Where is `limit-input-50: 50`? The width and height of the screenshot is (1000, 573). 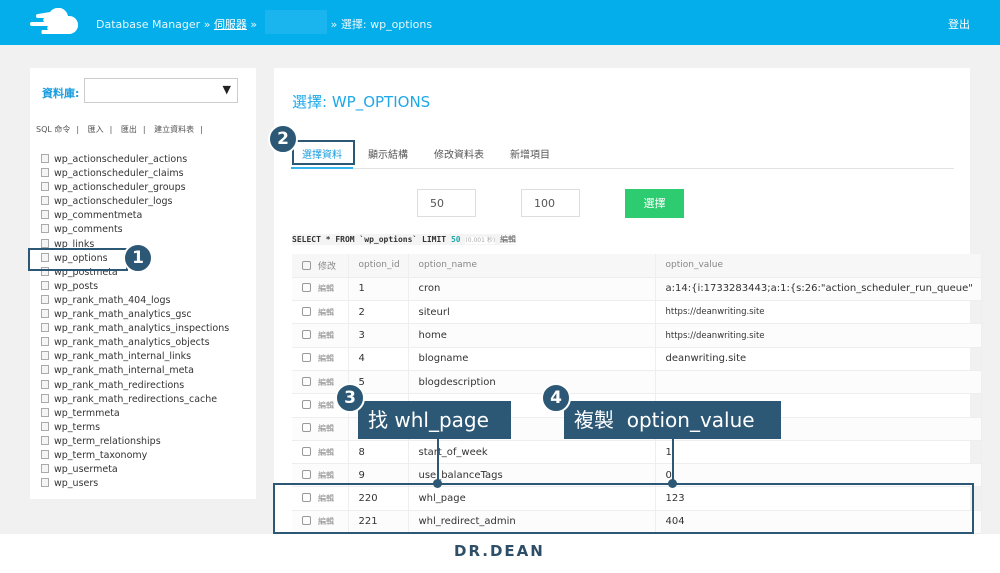
limit-input-50: 50 is located at coordinates (446, 203).